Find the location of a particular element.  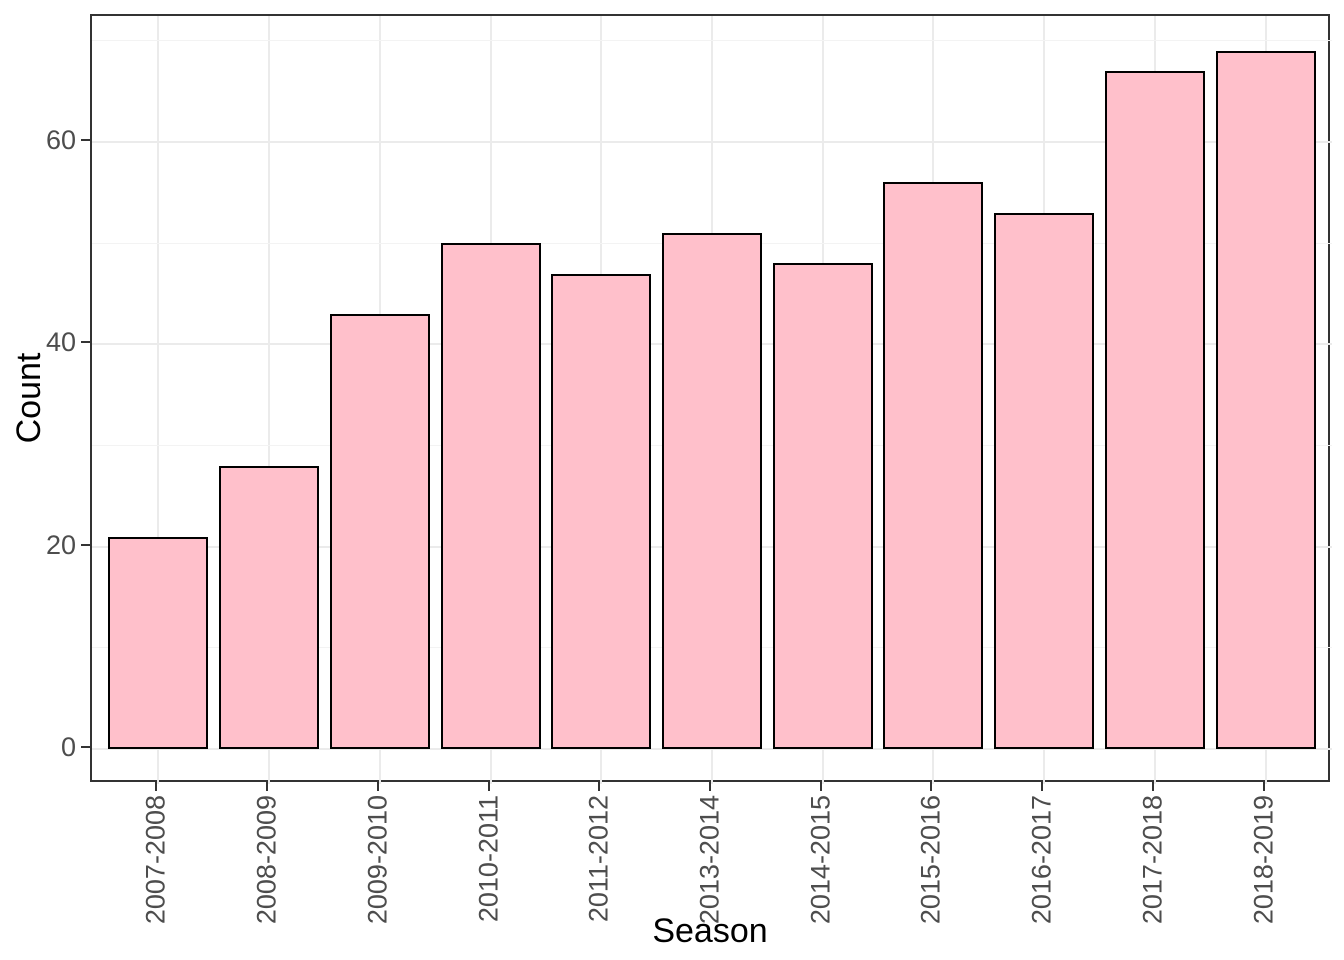

bar-2014-2015 is located at coordinates (823, 506).